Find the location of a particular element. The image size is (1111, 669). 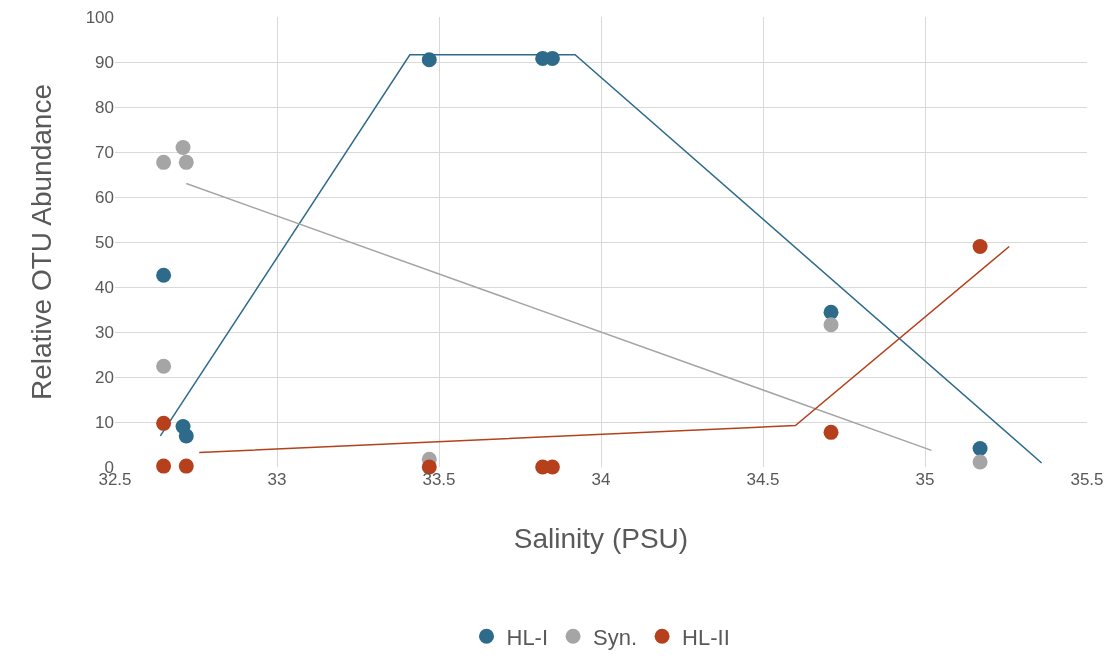

x-axis-title: Salinity (PSU) is located at coordinates (601, 539).